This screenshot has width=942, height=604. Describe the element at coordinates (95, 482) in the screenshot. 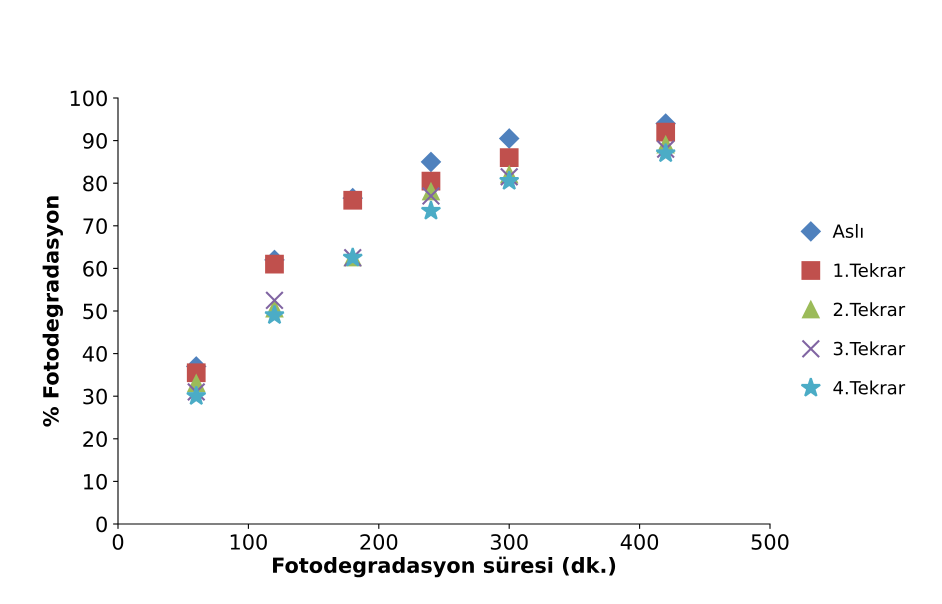

I see `y-tick-label: 10` at that location.